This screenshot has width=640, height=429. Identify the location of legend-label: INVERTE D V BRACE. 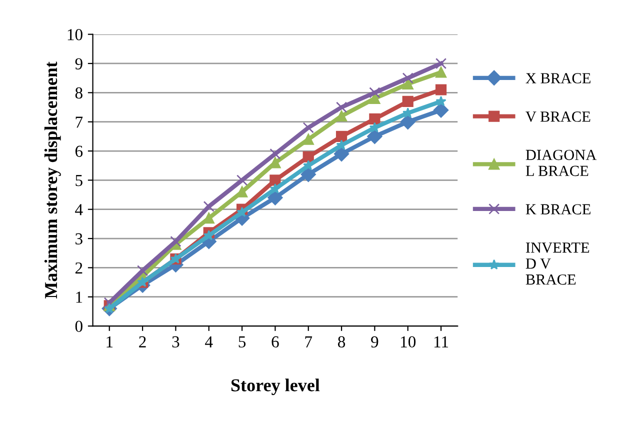
(558, 263).